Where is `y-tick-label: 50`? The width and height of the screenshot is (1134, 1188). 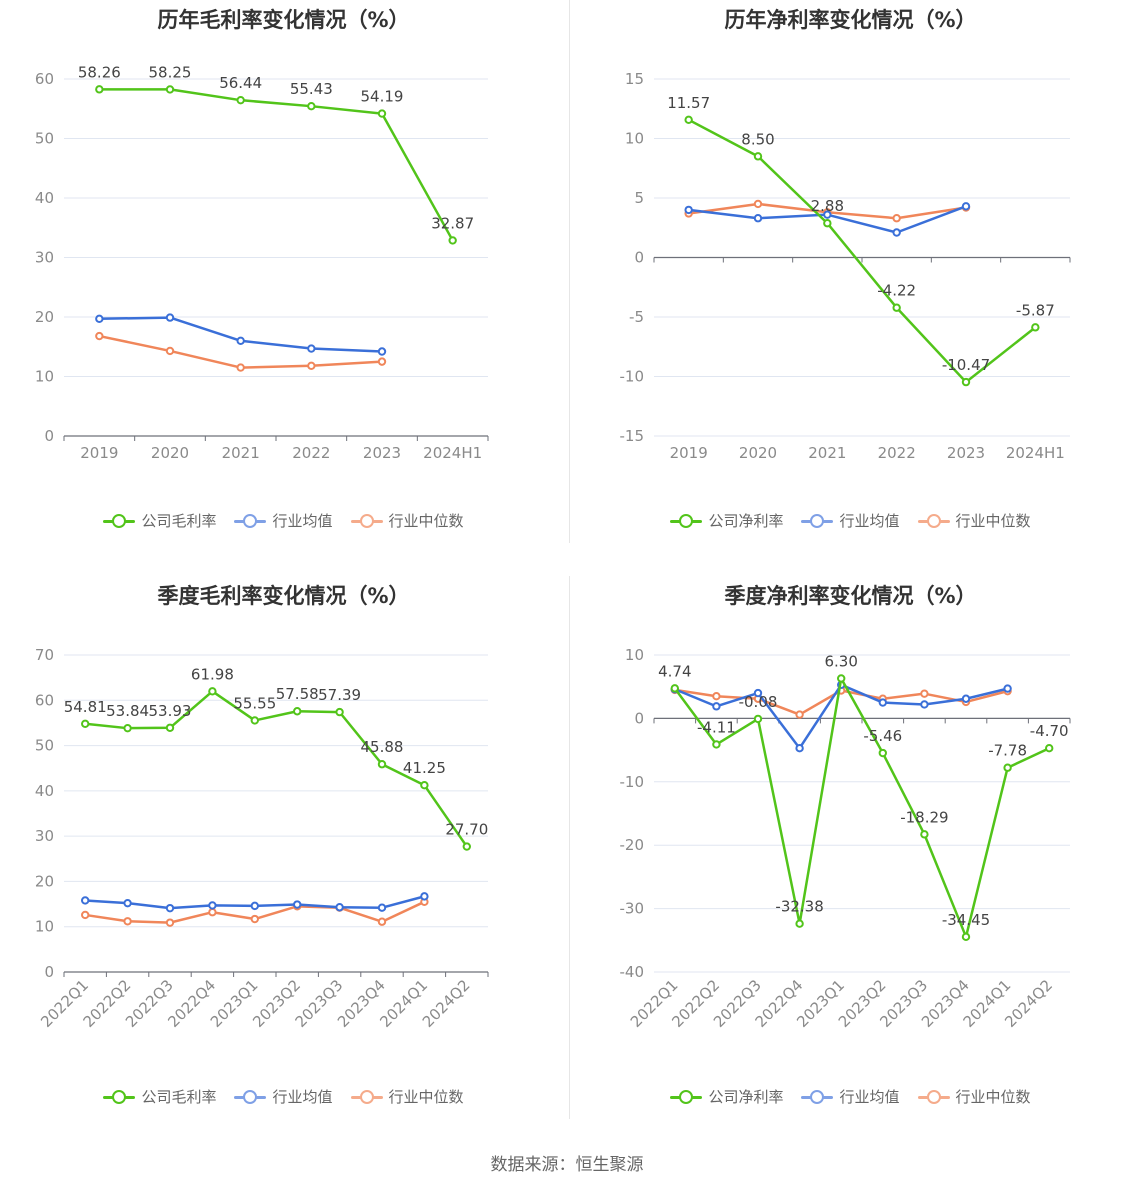
y-tick-label: 50 is located at coordinates (44, 139).